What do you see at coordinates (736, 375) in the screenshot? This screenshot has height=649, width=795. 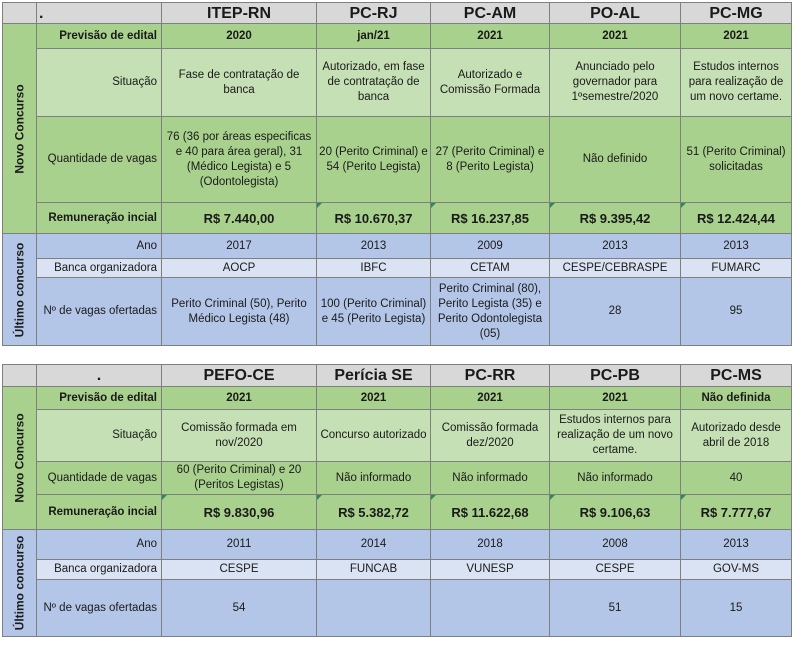 I see `org-header: PC-MS` at bounding box center [736, 375].